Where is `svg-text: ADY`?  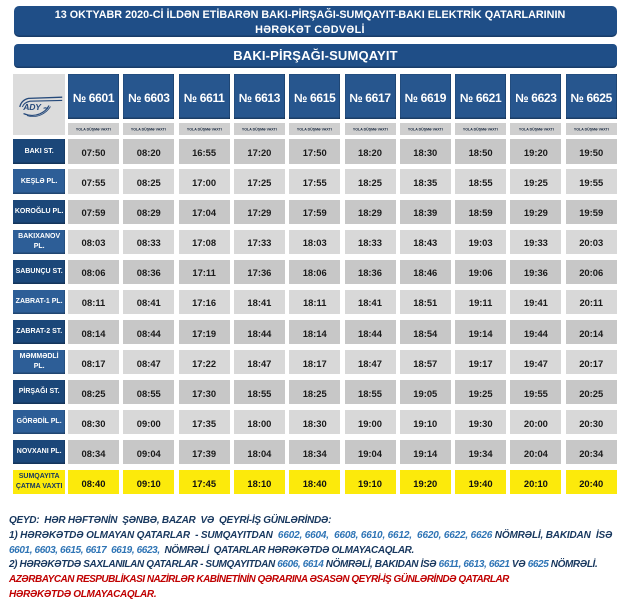
svg-text: ADY is located at coordinates (32, 107).